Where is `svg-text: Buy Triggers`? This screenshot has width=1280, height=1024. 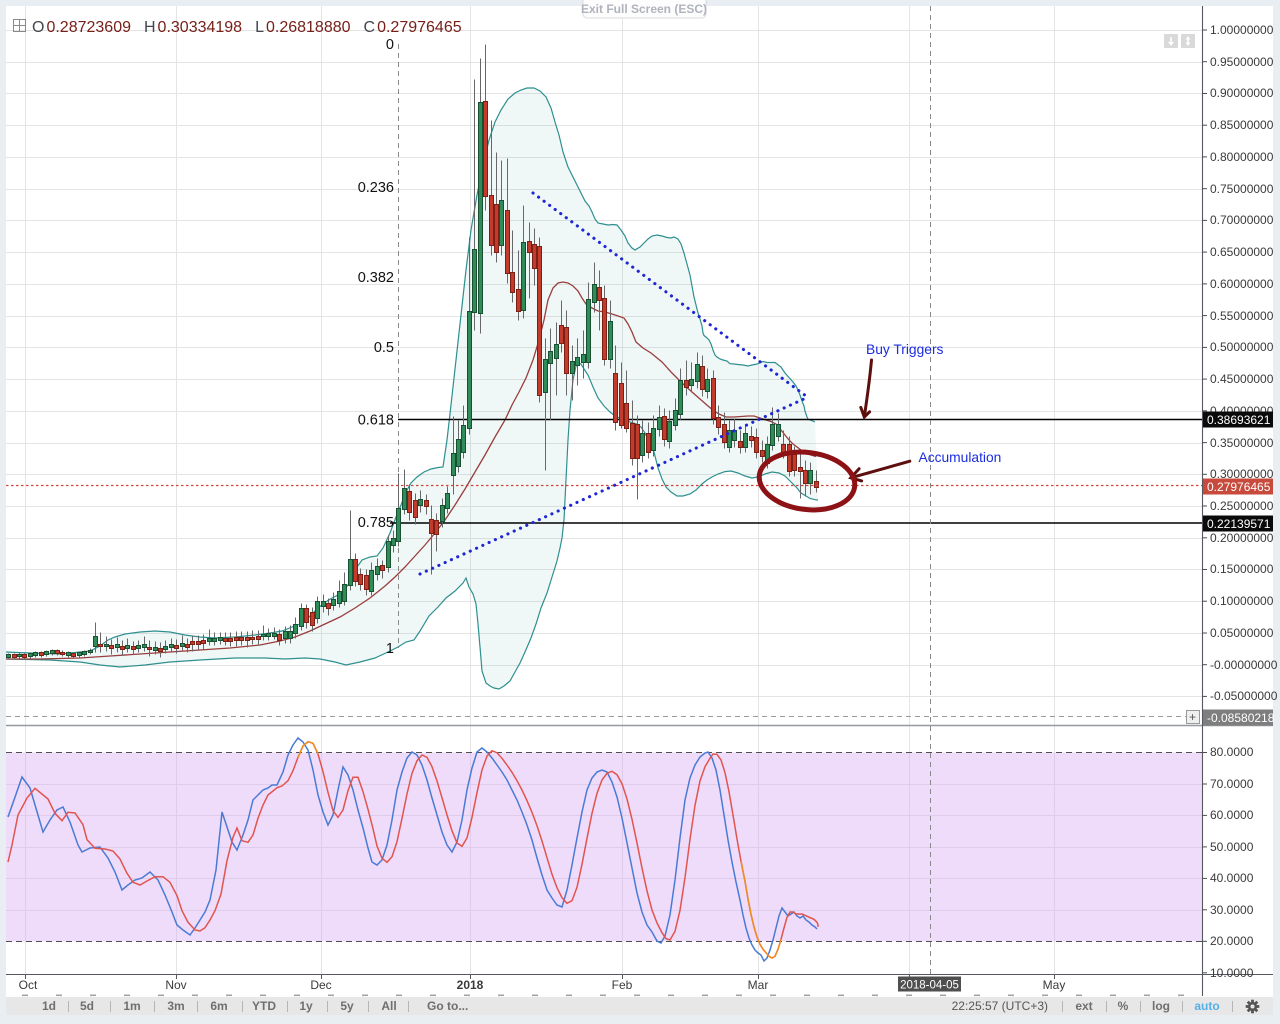
svg-text: Buy Triggers is located at coordinates (905, 349).